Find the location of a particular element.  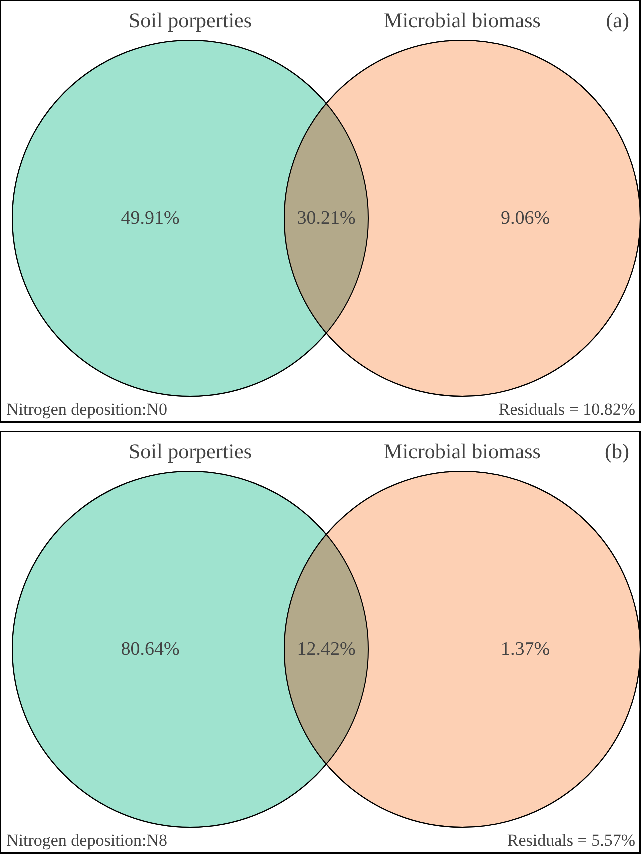

data-label: 80.64% is located at coordinates (150, 649).